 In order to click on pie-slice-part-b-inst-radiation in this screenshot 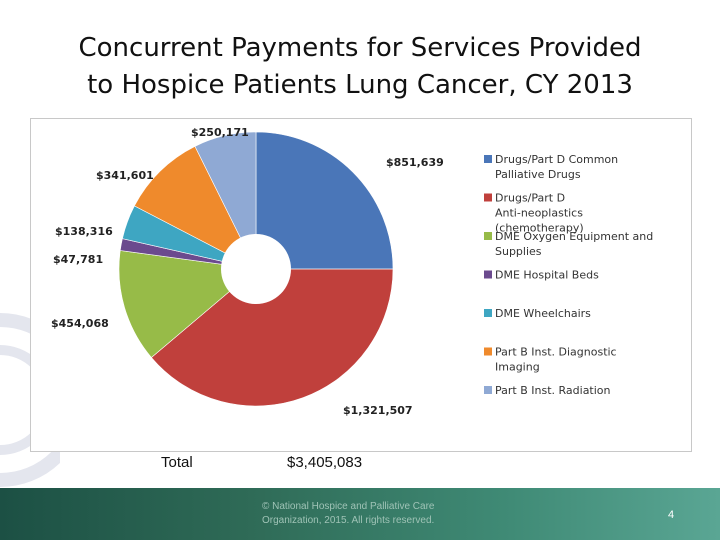, I will do `click(225, 200)`.